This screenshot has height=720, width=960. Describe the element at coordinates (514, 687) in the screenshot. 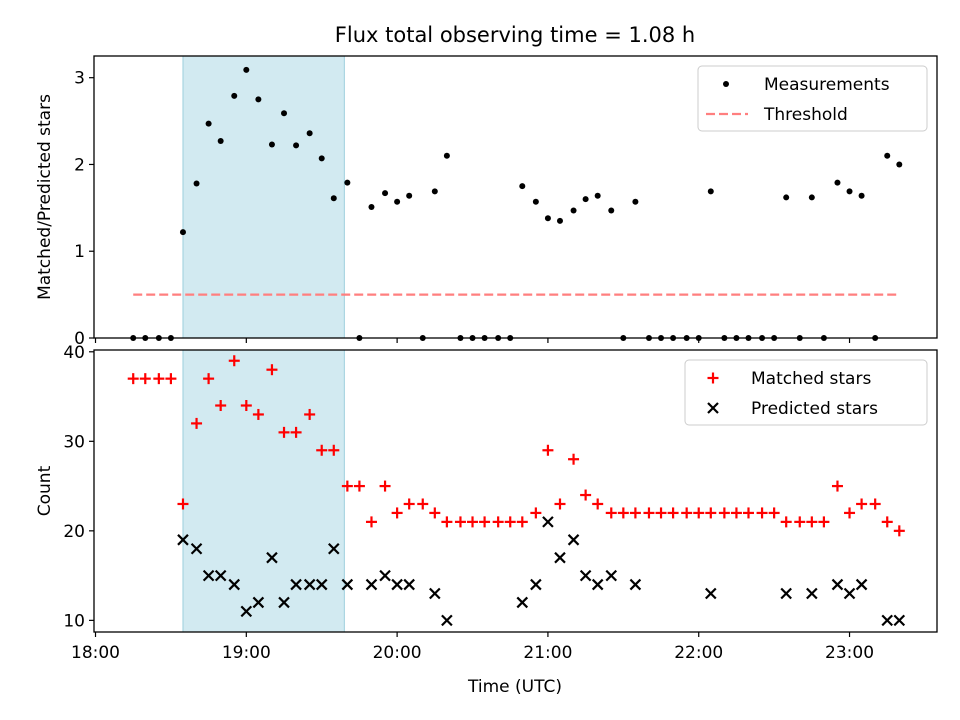

I see `x-axis-label: Time (UTC)` at that location.